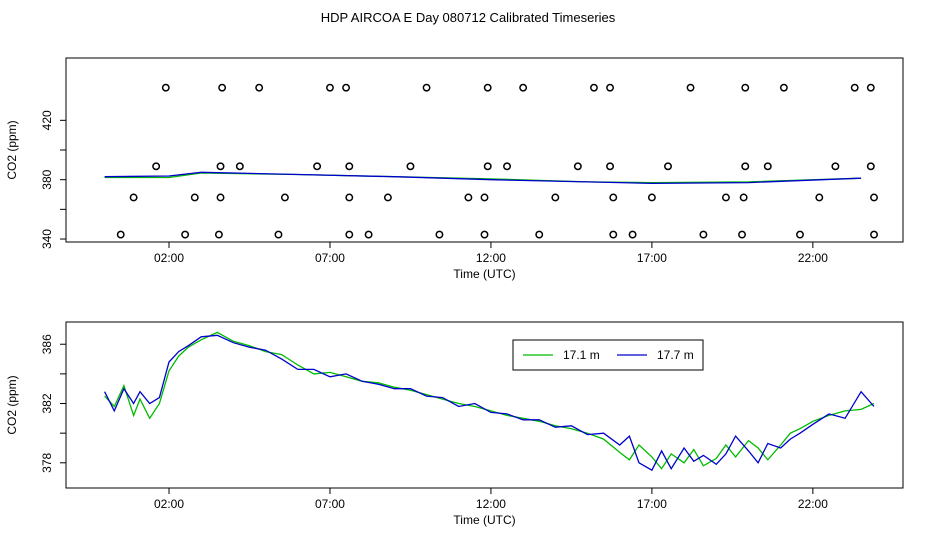 The height and width of the screenshot is (540, 936). Describe the element at coordinates (608, 355) in the screenshot. I see `legend: 17.1 m 17.7 m` at that location.